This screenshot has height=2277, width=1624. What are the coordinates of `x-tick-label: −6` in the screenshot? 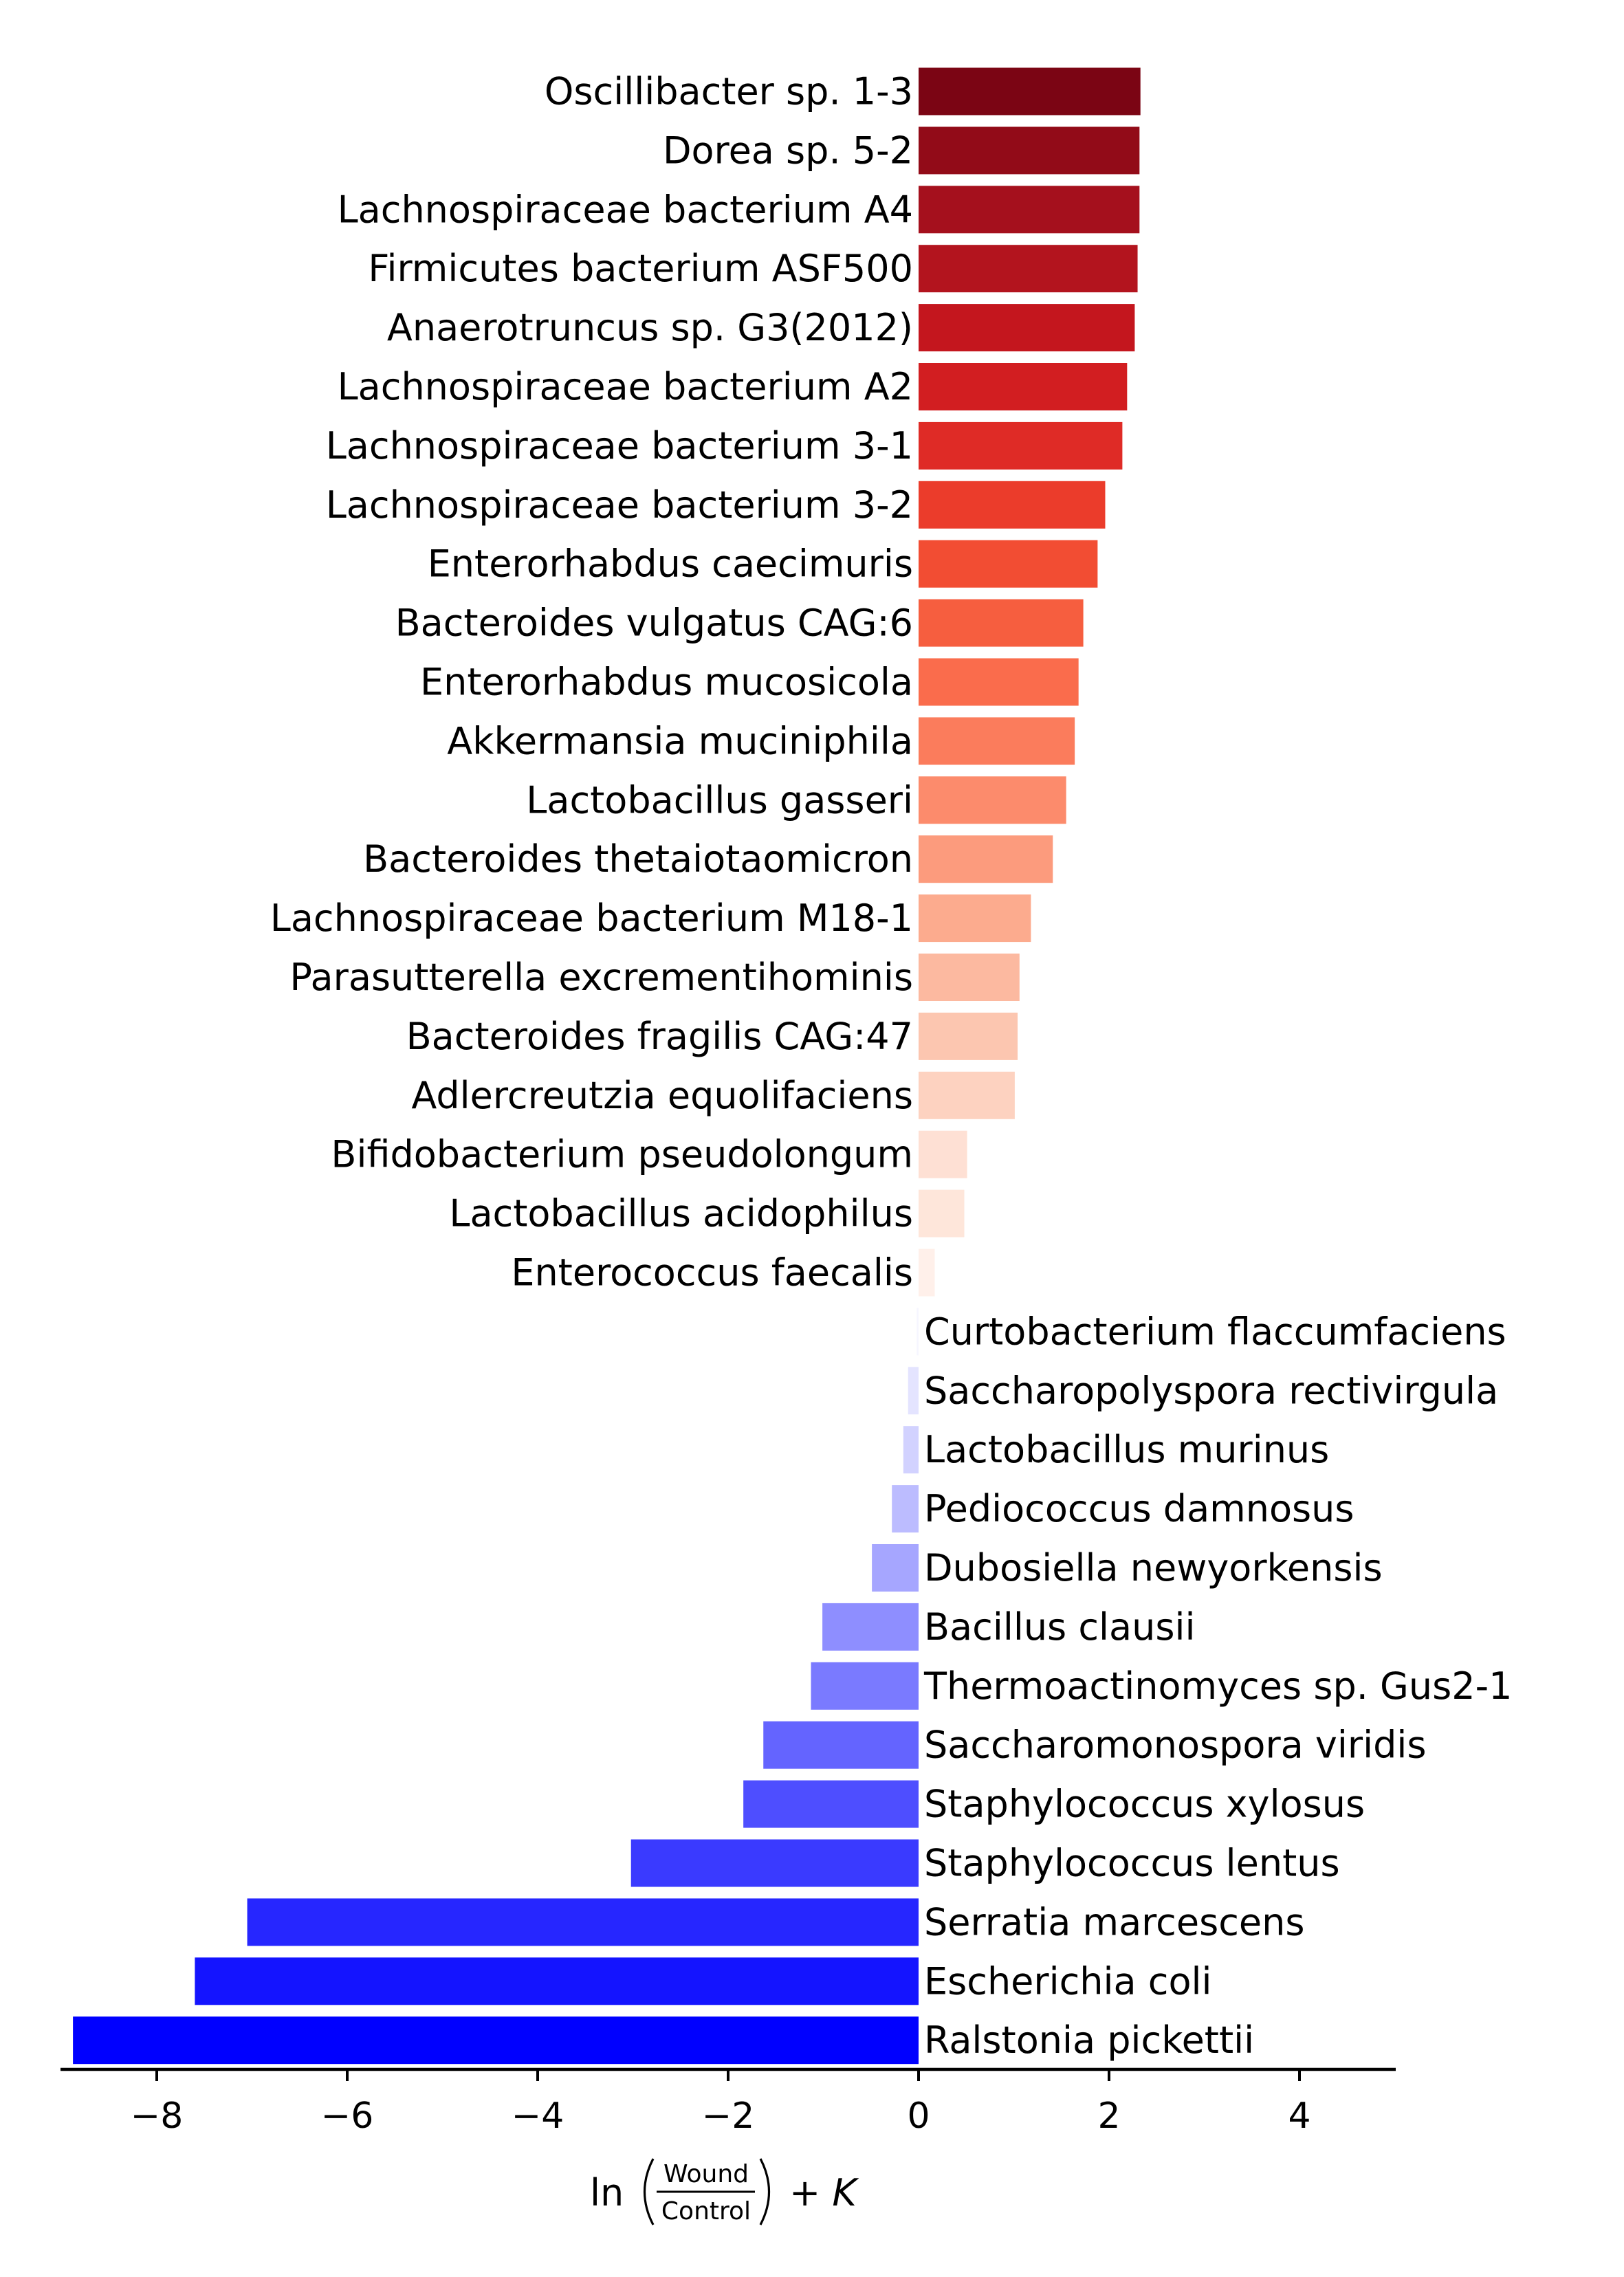 It's located at (347, 2116).